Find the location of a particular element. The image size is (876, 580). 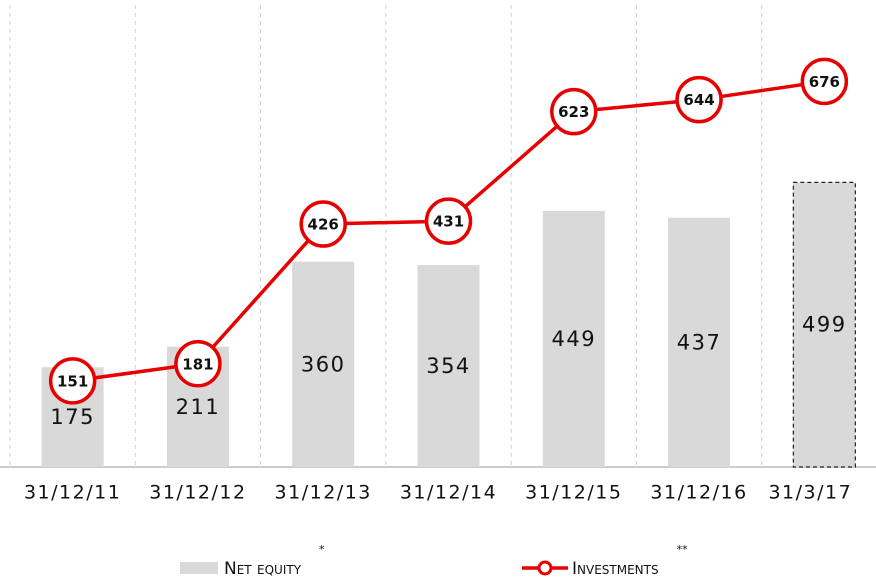

x-tick-label: 31/12/16 is located at coordinates (698, 493).